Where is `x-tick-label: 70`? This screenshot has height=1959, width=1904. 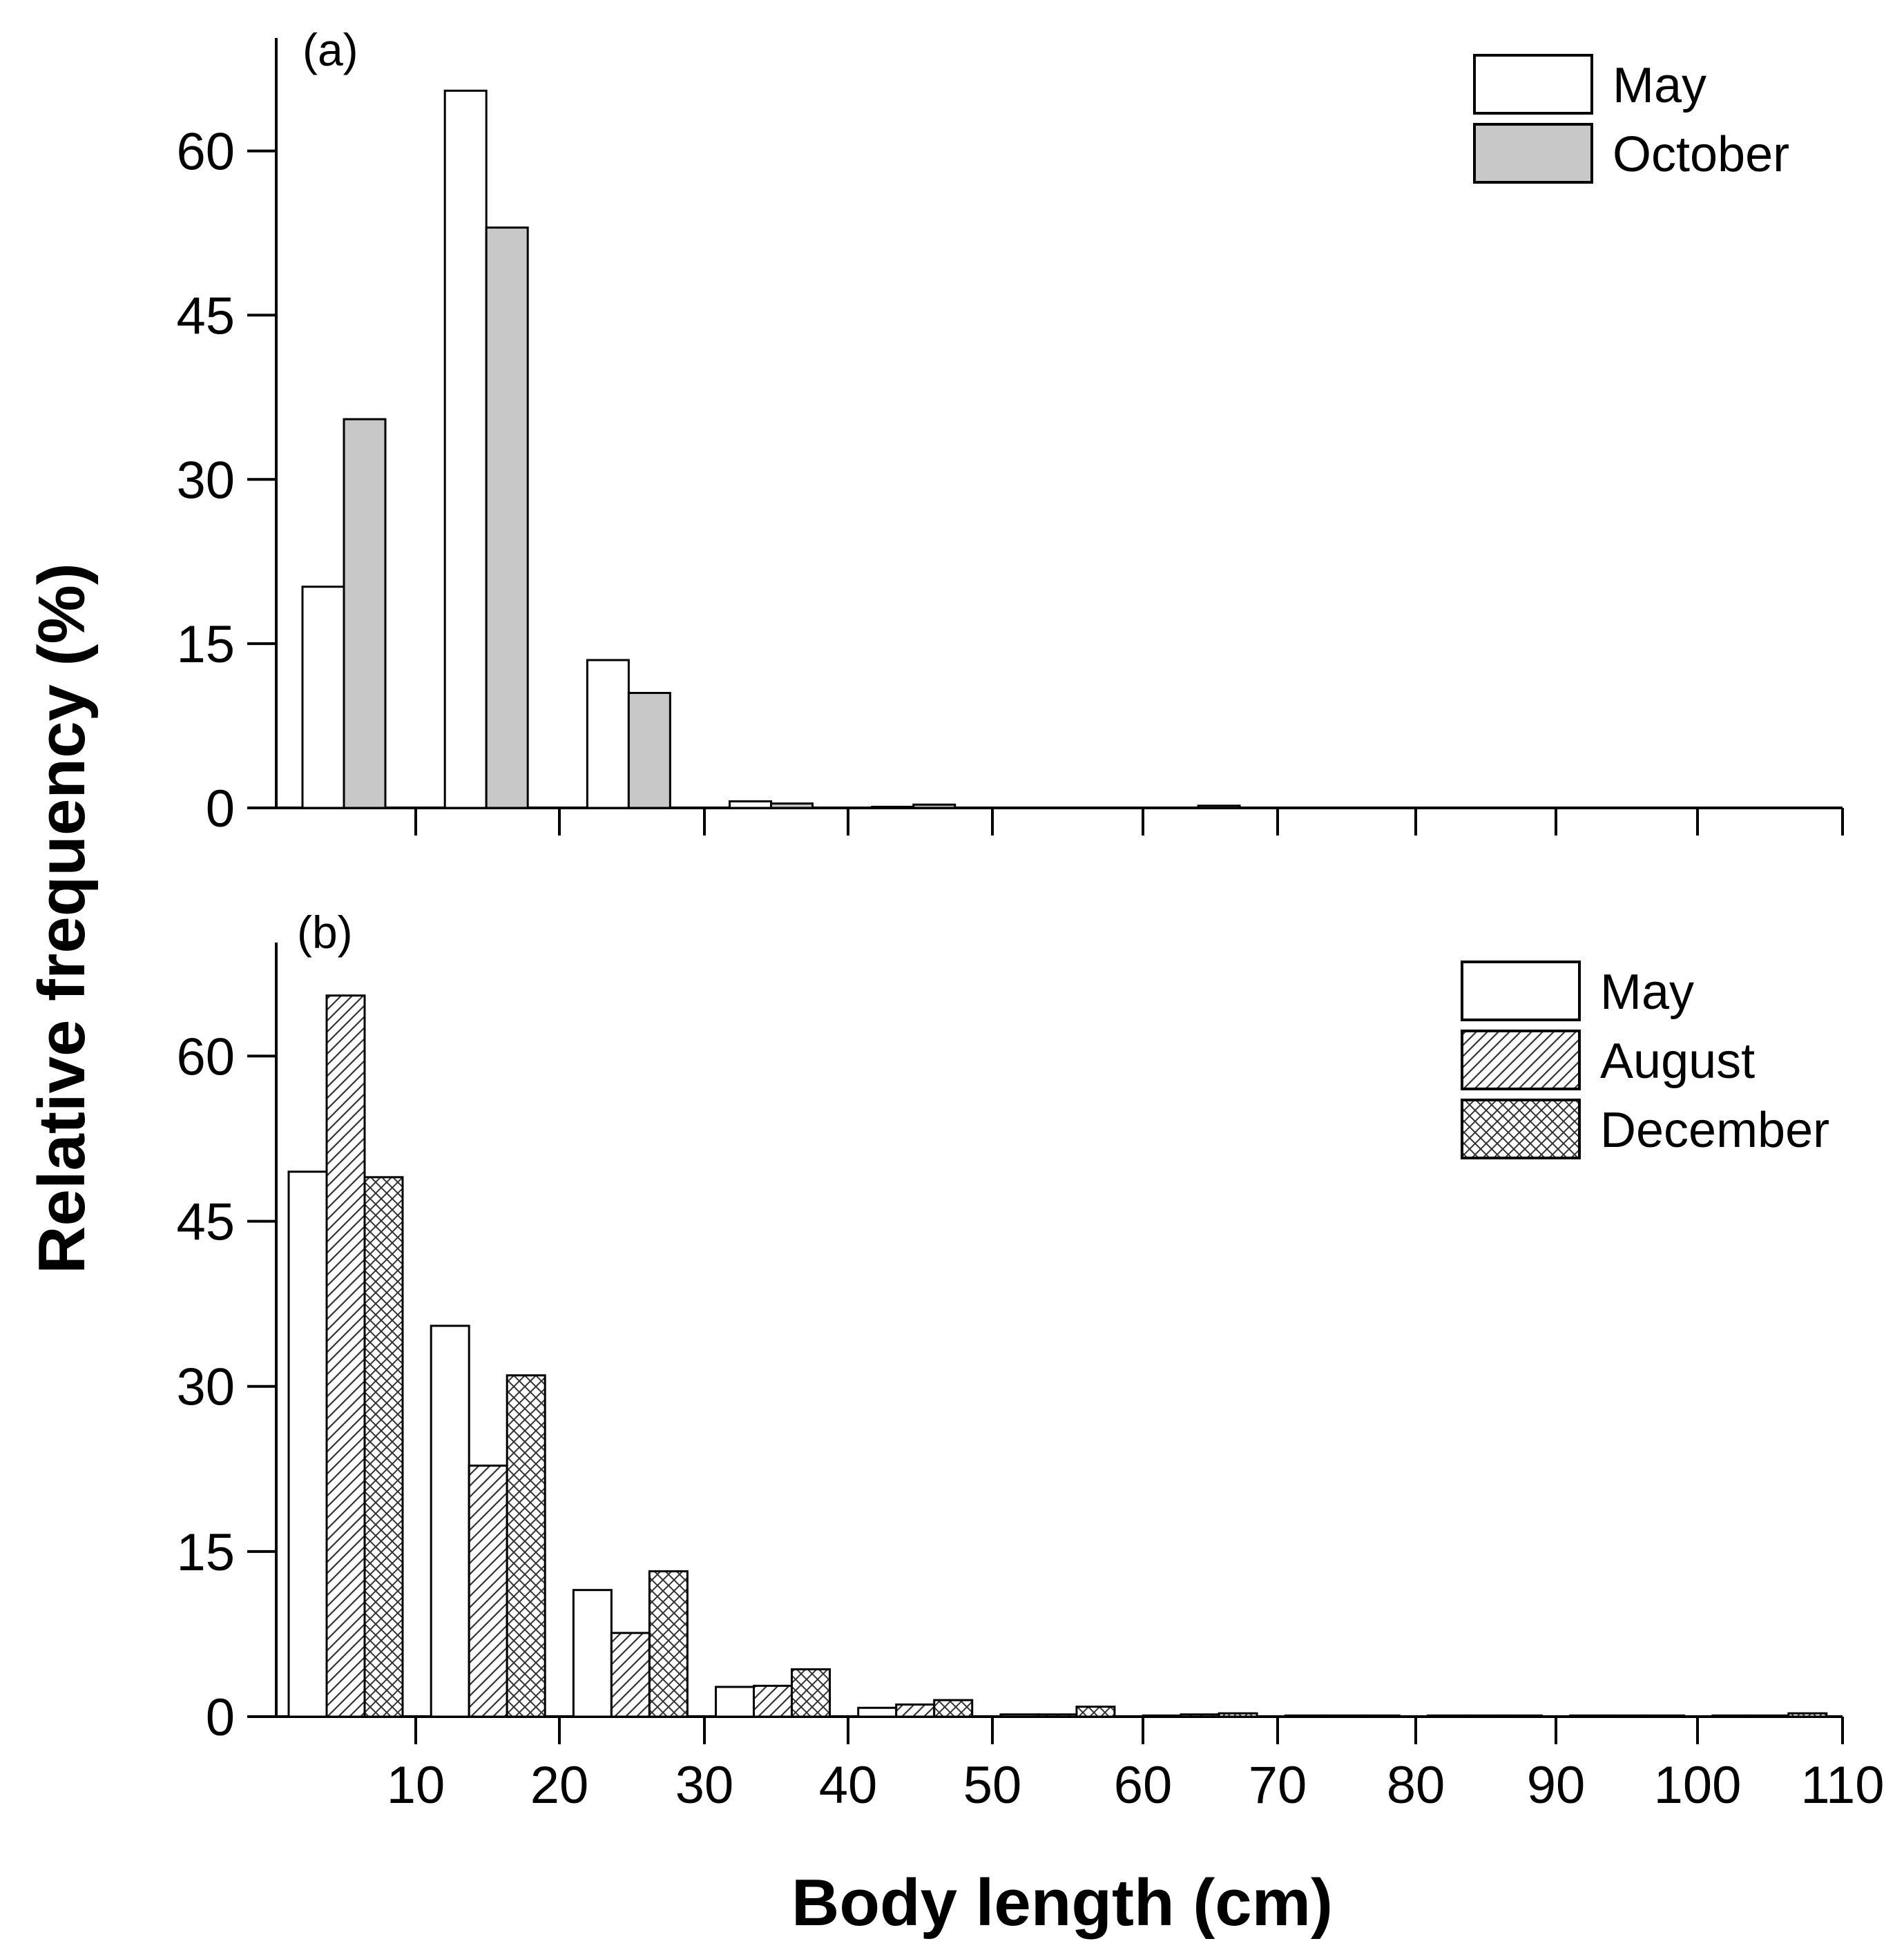
x-tick-label: 70 is located at coordinates (1278, 1785).